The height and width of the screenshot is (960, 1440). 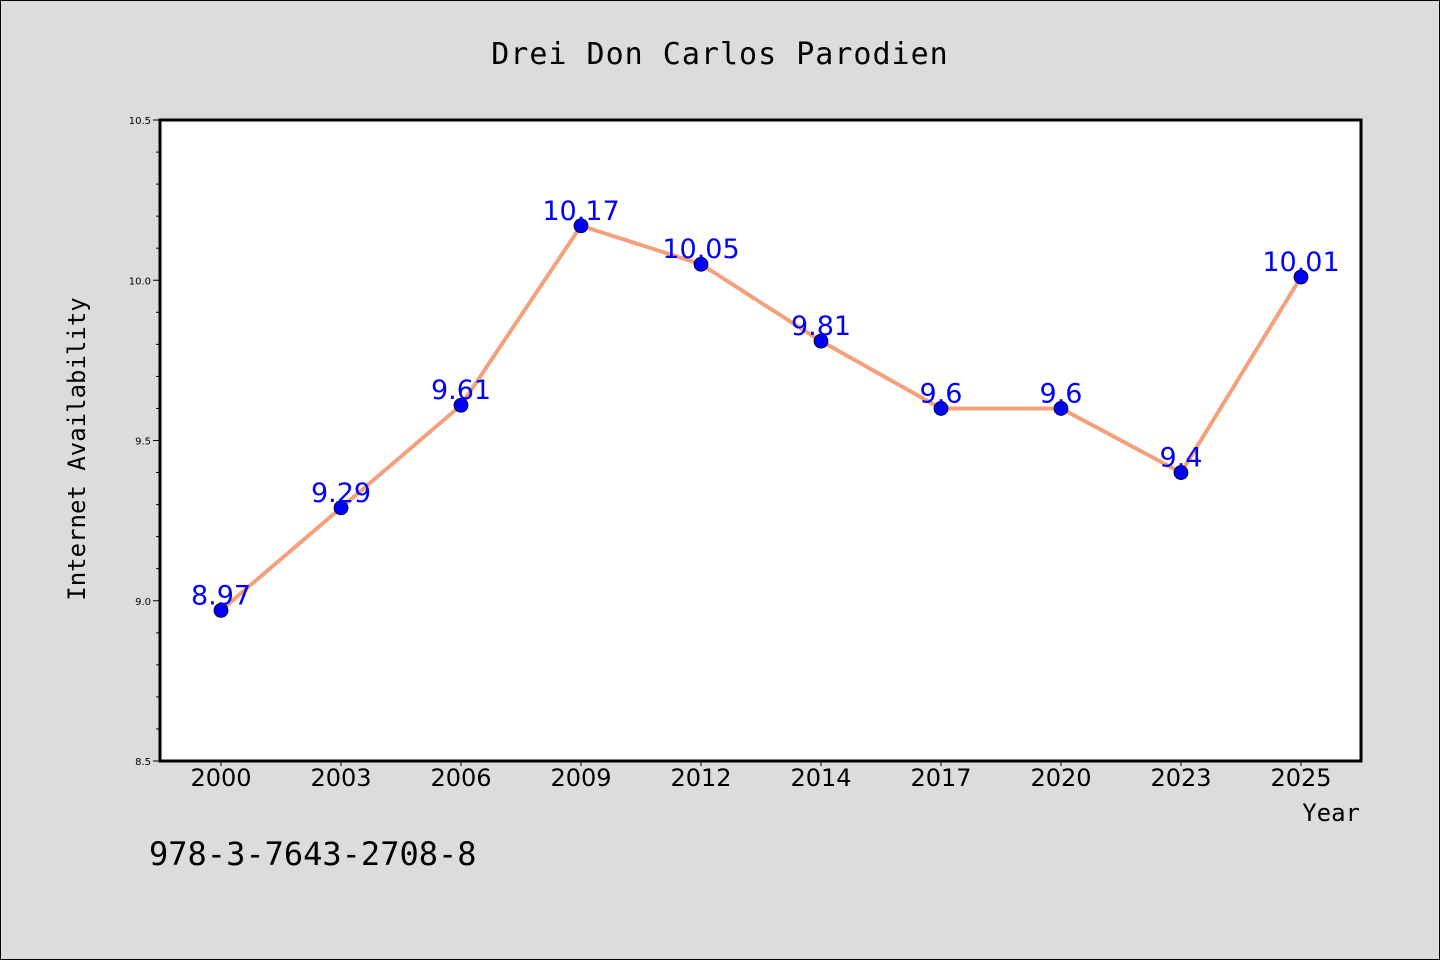 I want to click on y-tick-label: 10.0, so click(x=140, y=281).